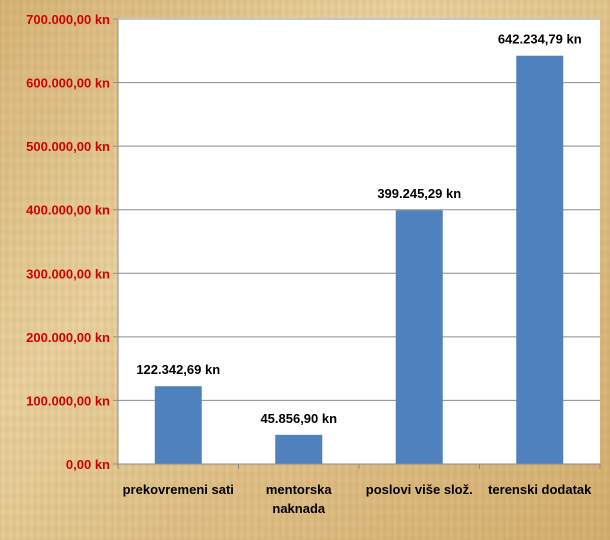 The image size is (610, 540). I want to click on y-tick-label: 700.000,00 kn, so click(68, 19).